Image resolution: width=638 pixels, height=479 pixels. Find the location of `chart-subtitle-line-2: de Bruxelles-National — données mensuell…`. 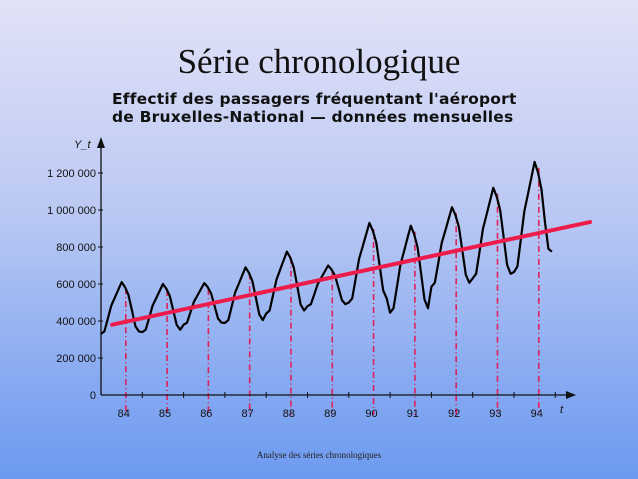

chart-subtitle-line-2: de Bruxelles-National — données mensuell… is located at coordinates (313, 117).